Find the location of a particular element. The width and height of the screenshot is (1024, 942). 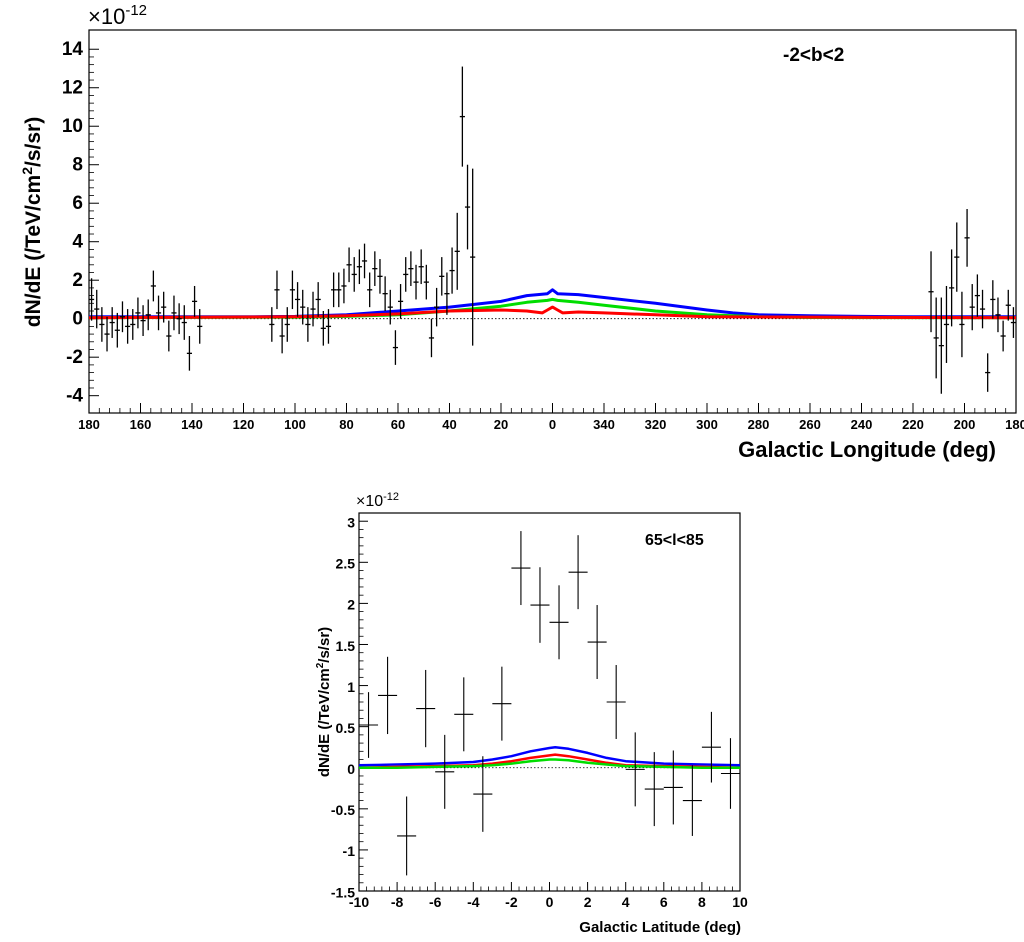

x-tick-label: 2 is located at coordinates (588, 902).